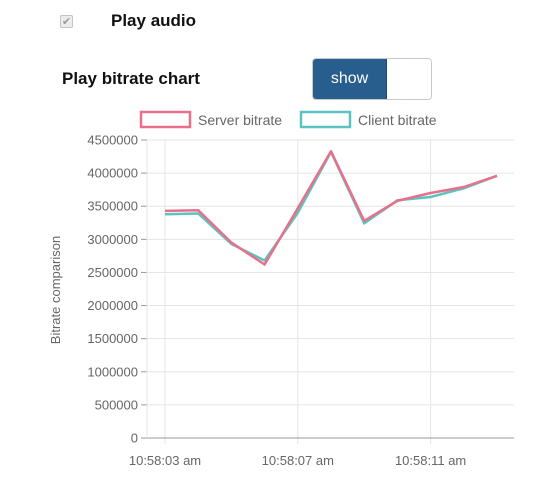 Image resolution: width=542 pixels, height=481 pixels. What do you see at coordinates (112, 305) in the screenshot?
I see `y-tick-label: 2000000` at bounding box center [112, 305].